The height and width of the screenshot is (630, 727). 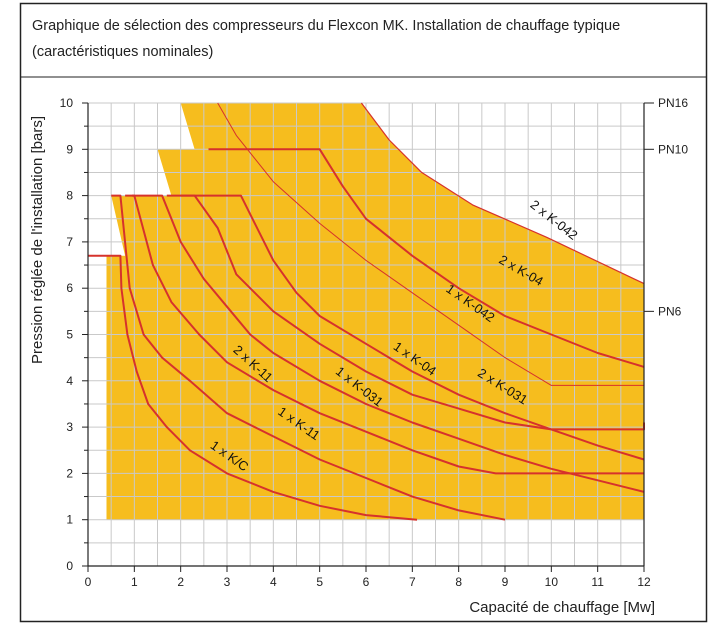 What do you see at coordinates (69, 196) in the screenshot?
I see `y-tick-label: 8` at bounding box center [69, 196].